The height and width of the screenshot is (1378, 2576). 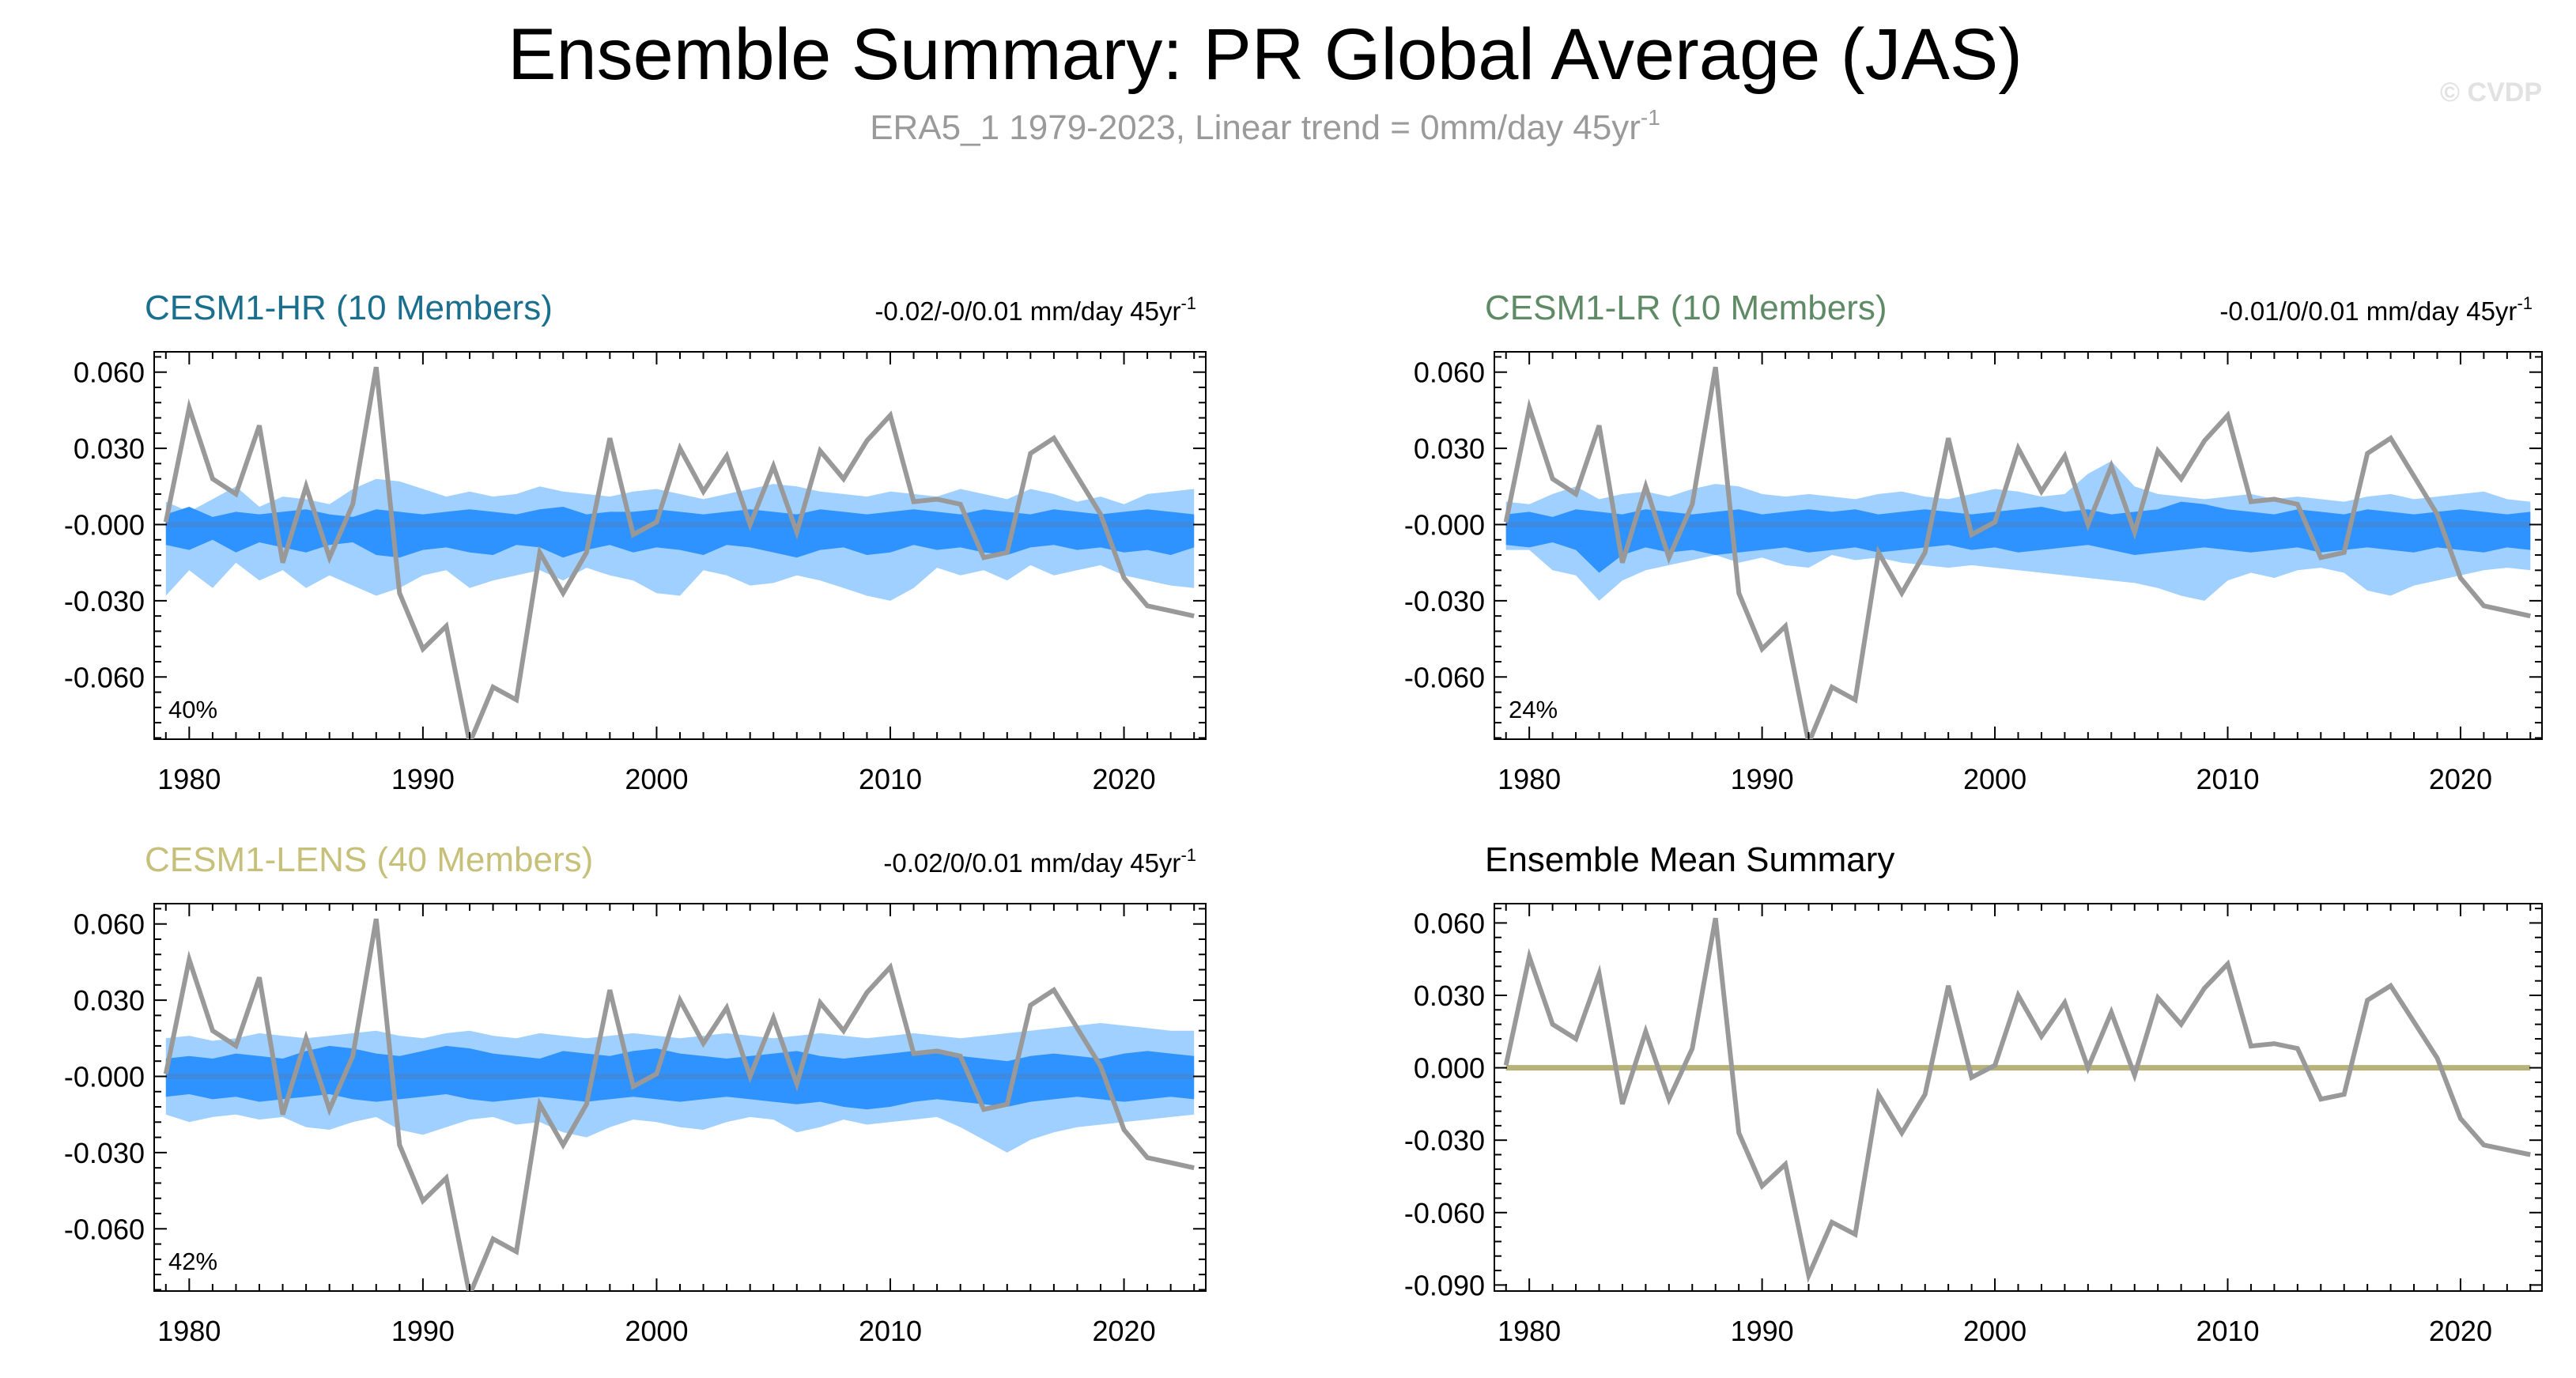 What do you see at coordinates (1533, 709) in the screenshot?
I see `percent-label: 24%` at bounding box center [1533, 709].